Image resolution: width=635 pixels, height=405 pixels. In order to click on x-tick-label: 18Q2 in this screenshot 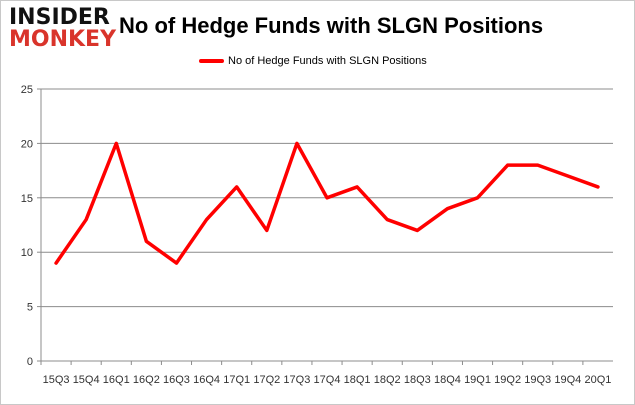, I will do `click(387, 380)`.